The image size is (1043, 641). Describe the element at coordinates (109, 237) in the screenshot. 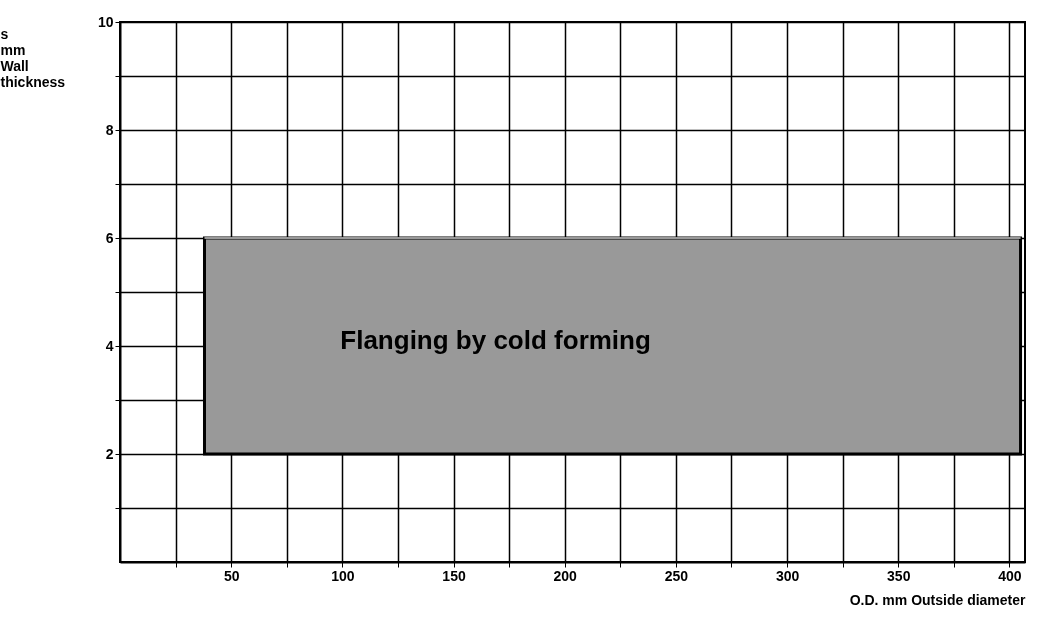

I see `y-tick-label: 6` at that location.